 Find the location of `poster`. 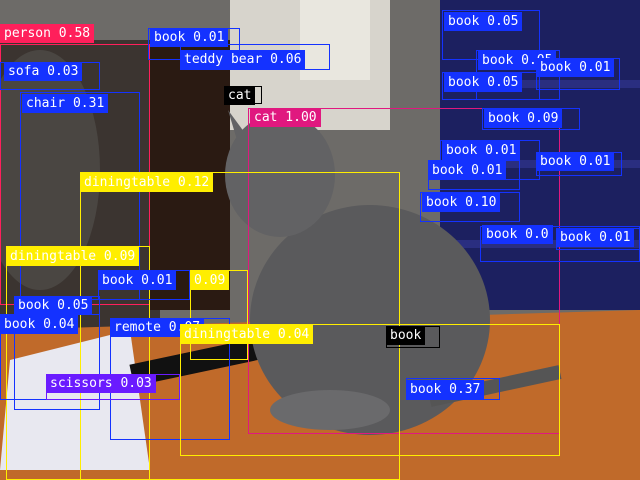

poster is located at coordinates (335, 40).